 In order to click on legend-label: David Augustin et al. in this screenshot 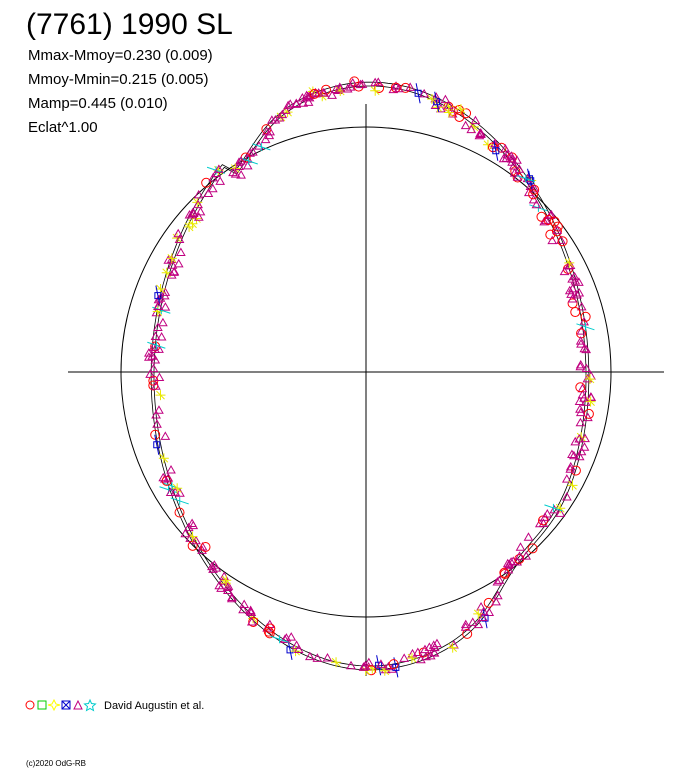, I will do `click(154, 706)`.